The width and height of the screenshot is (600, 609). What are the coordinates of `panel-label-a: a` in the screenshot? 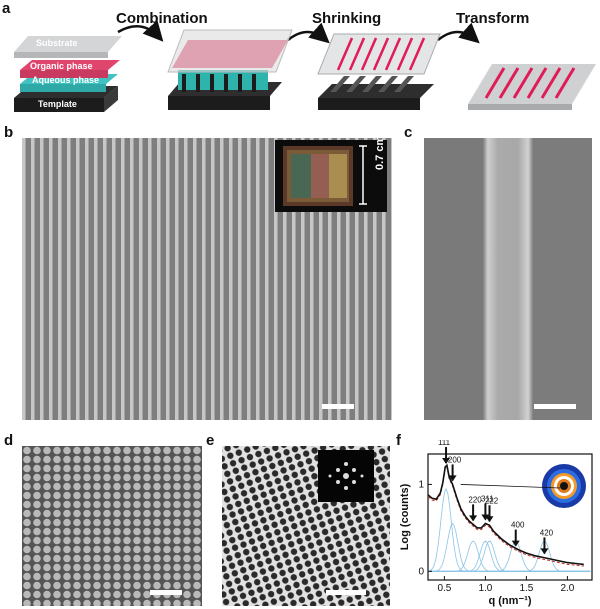 It's located at (6, 8).